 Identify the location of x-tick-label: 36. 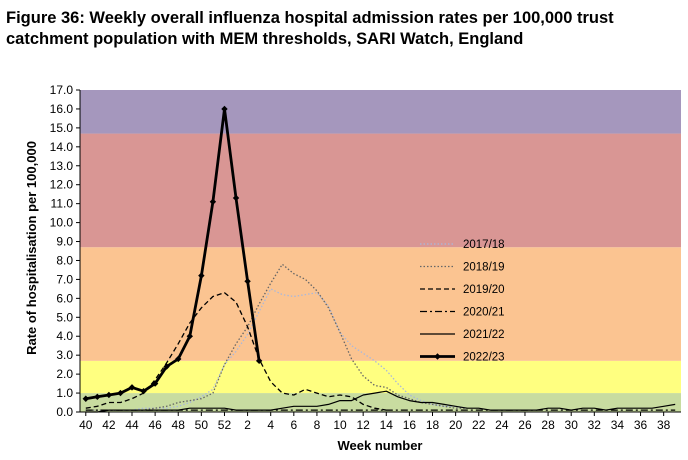
(641, 425).